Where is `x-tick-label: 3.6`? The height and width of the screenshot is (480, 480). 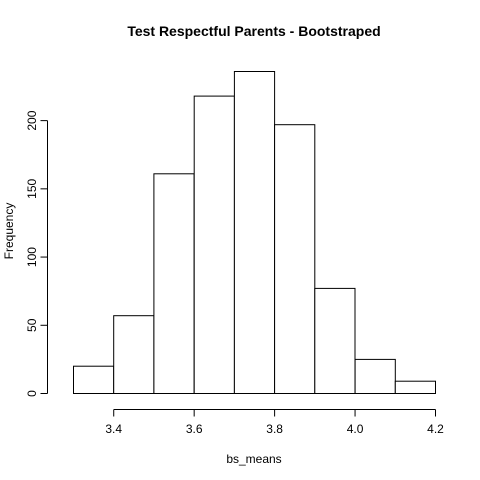
x-tick-label: 3.6 is located at coordinates (194, 429).